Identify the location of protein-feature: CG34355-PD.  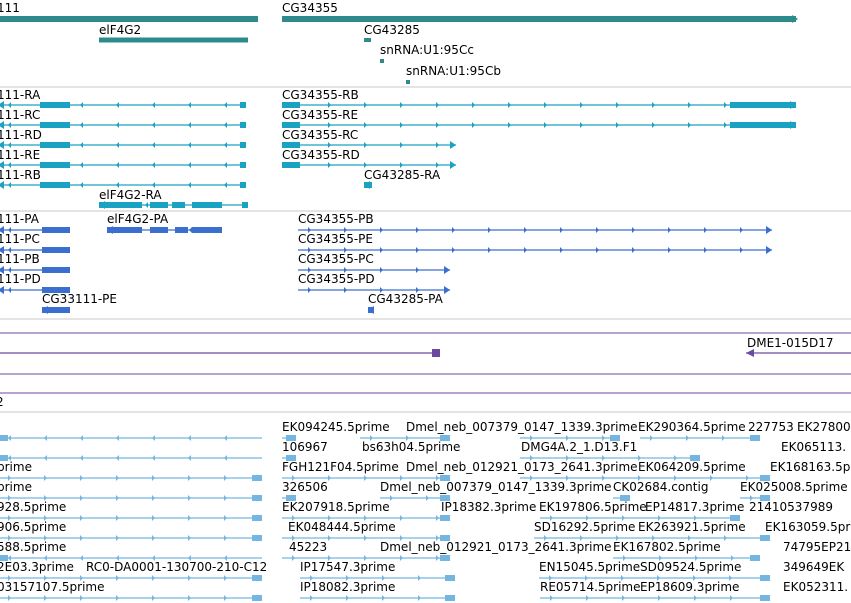
(374, 283).